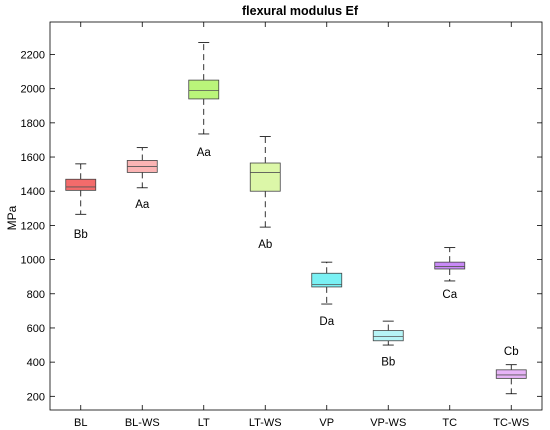  What do you see at coordinates (33, 90) in the screenshot?
I see `y-tick-label: 2000` at bounding box center [33, 90].